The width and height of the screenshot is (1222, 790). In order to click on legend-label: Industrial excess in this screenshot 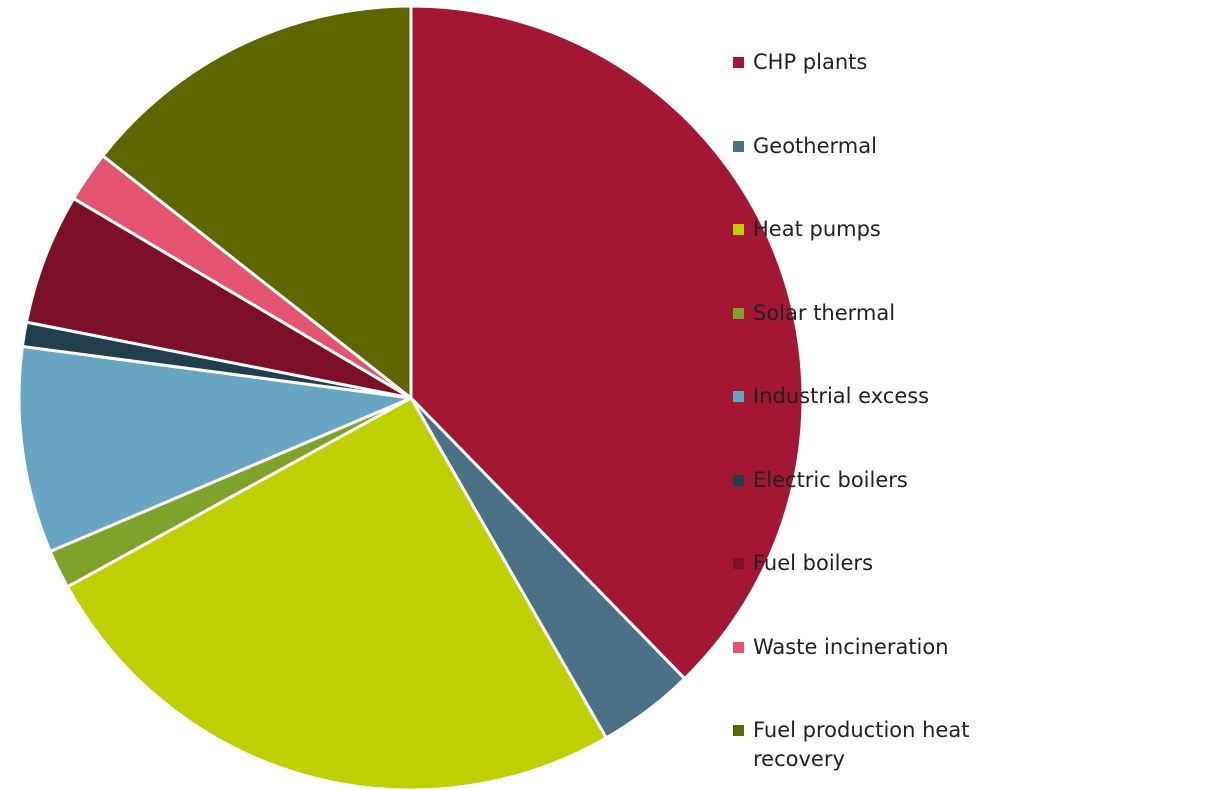, I will do `click(841, 396)`.